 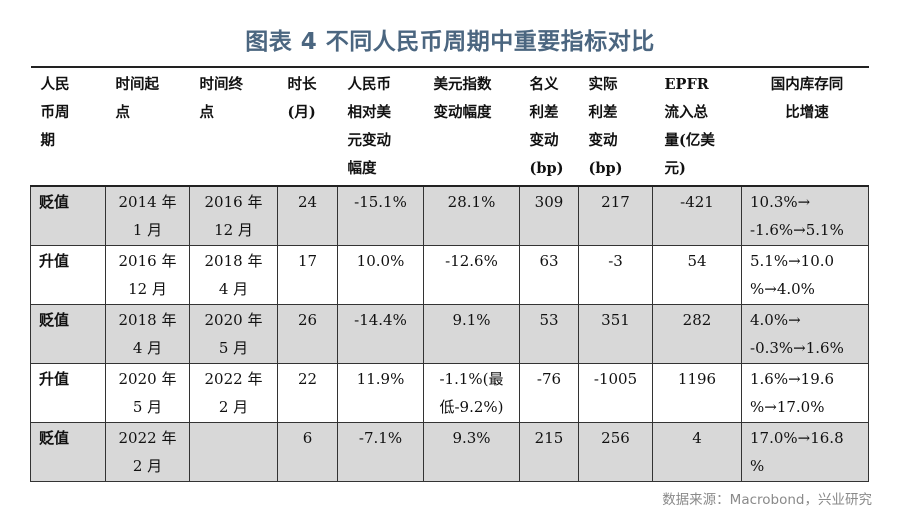 What do you see at coordinates (471, 438) in the screenshot?
I see `cell-line: 9.3%` at bounding box center [471, 438].